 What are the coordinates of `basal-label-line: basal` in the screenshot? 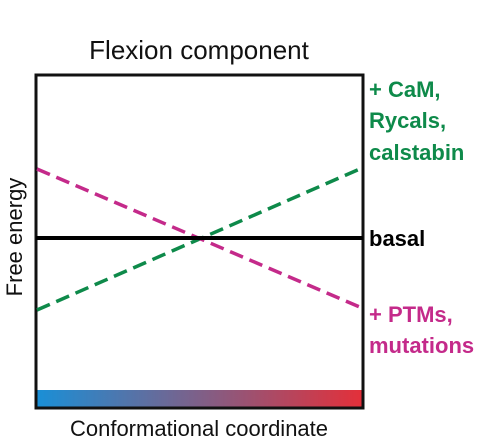 It's located at (397, 238).